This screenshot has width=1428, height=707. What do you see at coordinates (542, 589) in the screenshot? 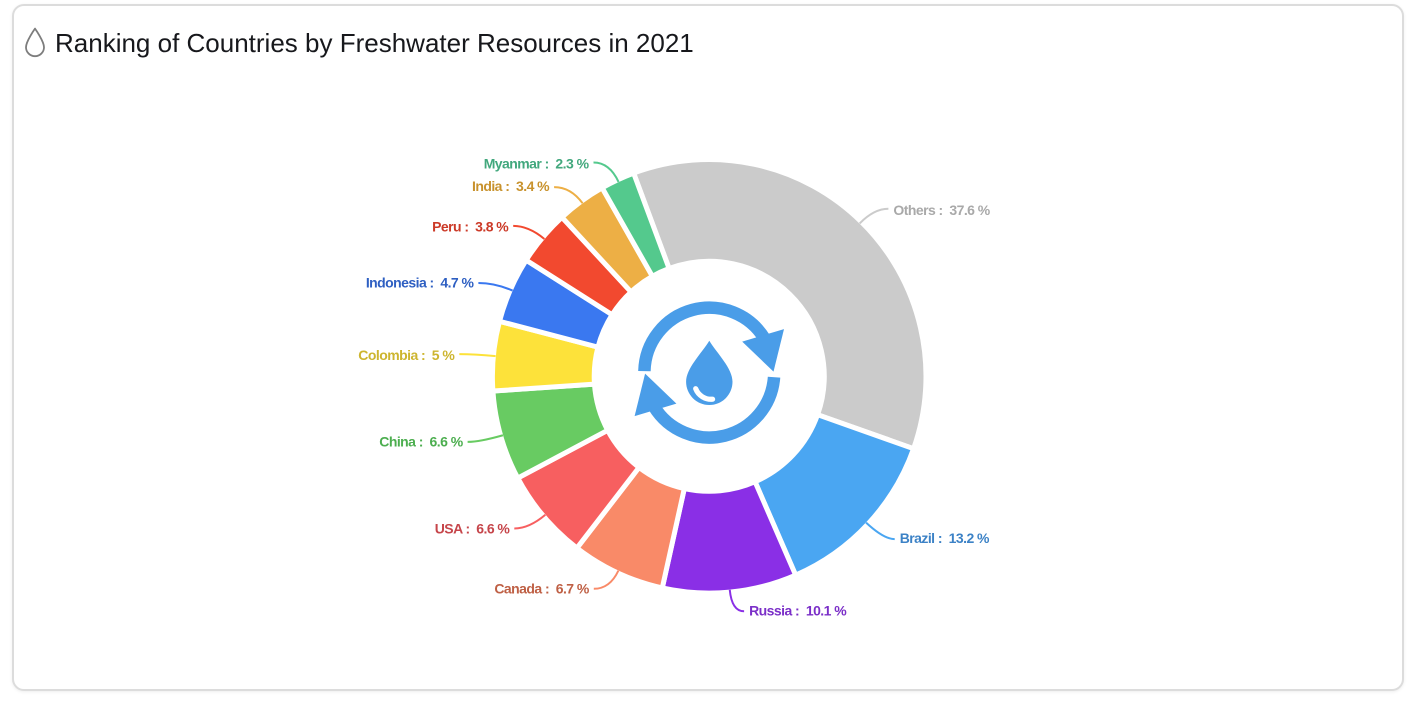
I see `svg-text: Canada : 6.7 %` at bounding box center [542, 589].